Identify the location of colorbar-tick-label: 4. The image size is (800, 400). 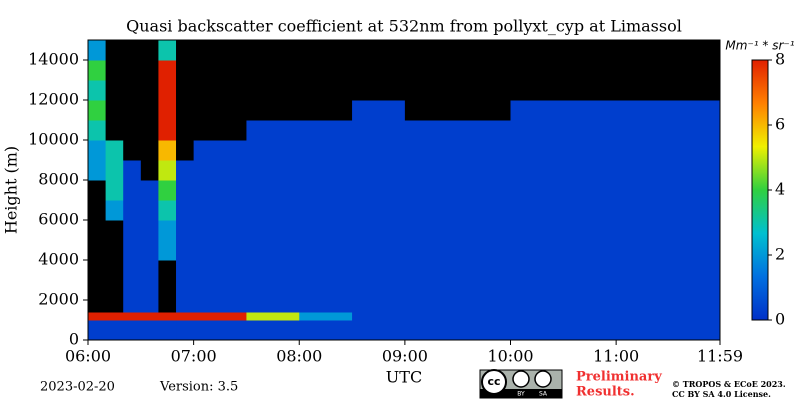
(780, 189).